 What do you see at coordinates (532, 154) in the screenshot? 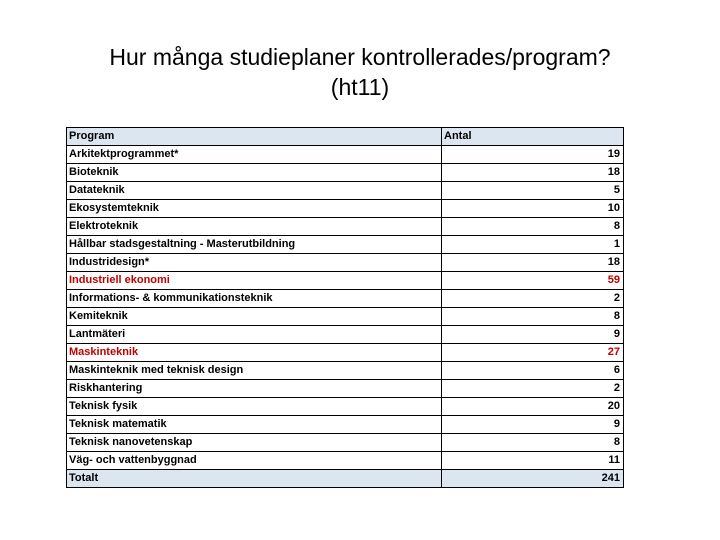
I see `antal-cell: 19` at bounding box center [532, 154].